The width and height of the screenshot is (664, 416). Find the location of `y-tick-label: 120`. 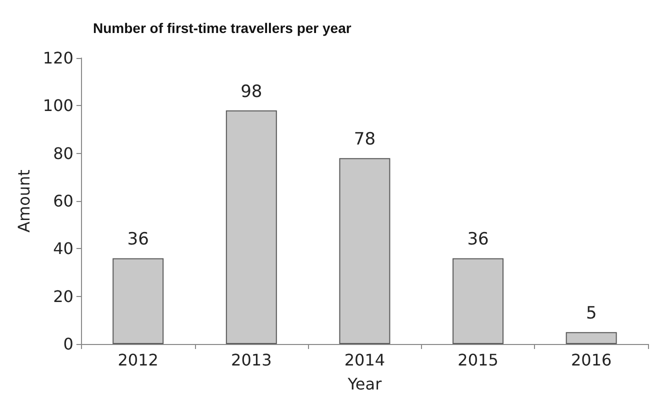

y-tick-label: 120 is located at coordinates (58, 58).